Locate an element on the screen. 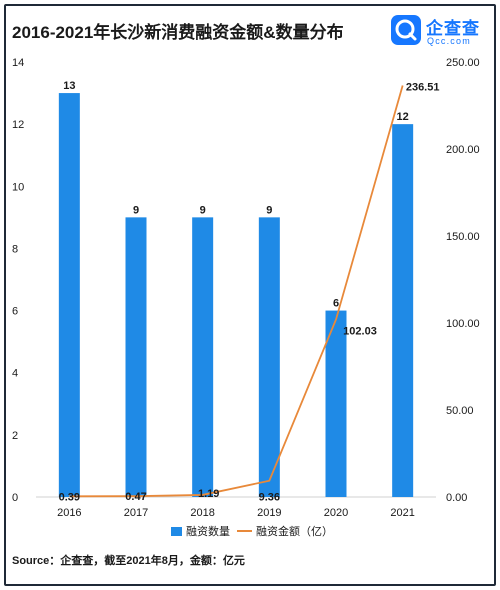 The height and width of the screenshot is (590, 500). line-value-label: 102.03 is located at coordinates (360, 331).